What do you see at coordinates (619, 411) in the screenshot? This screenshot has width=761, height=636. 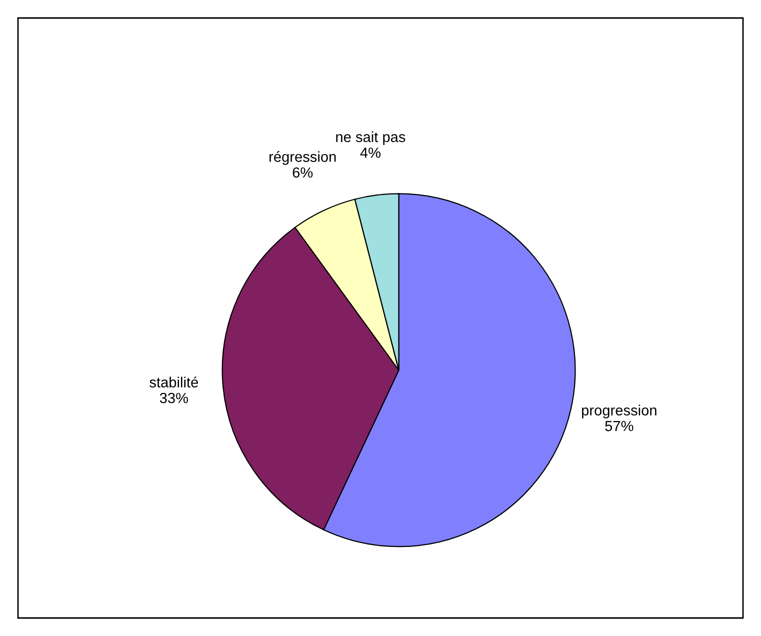 I see `slice-label: progression` at bounding box center [619, 411].